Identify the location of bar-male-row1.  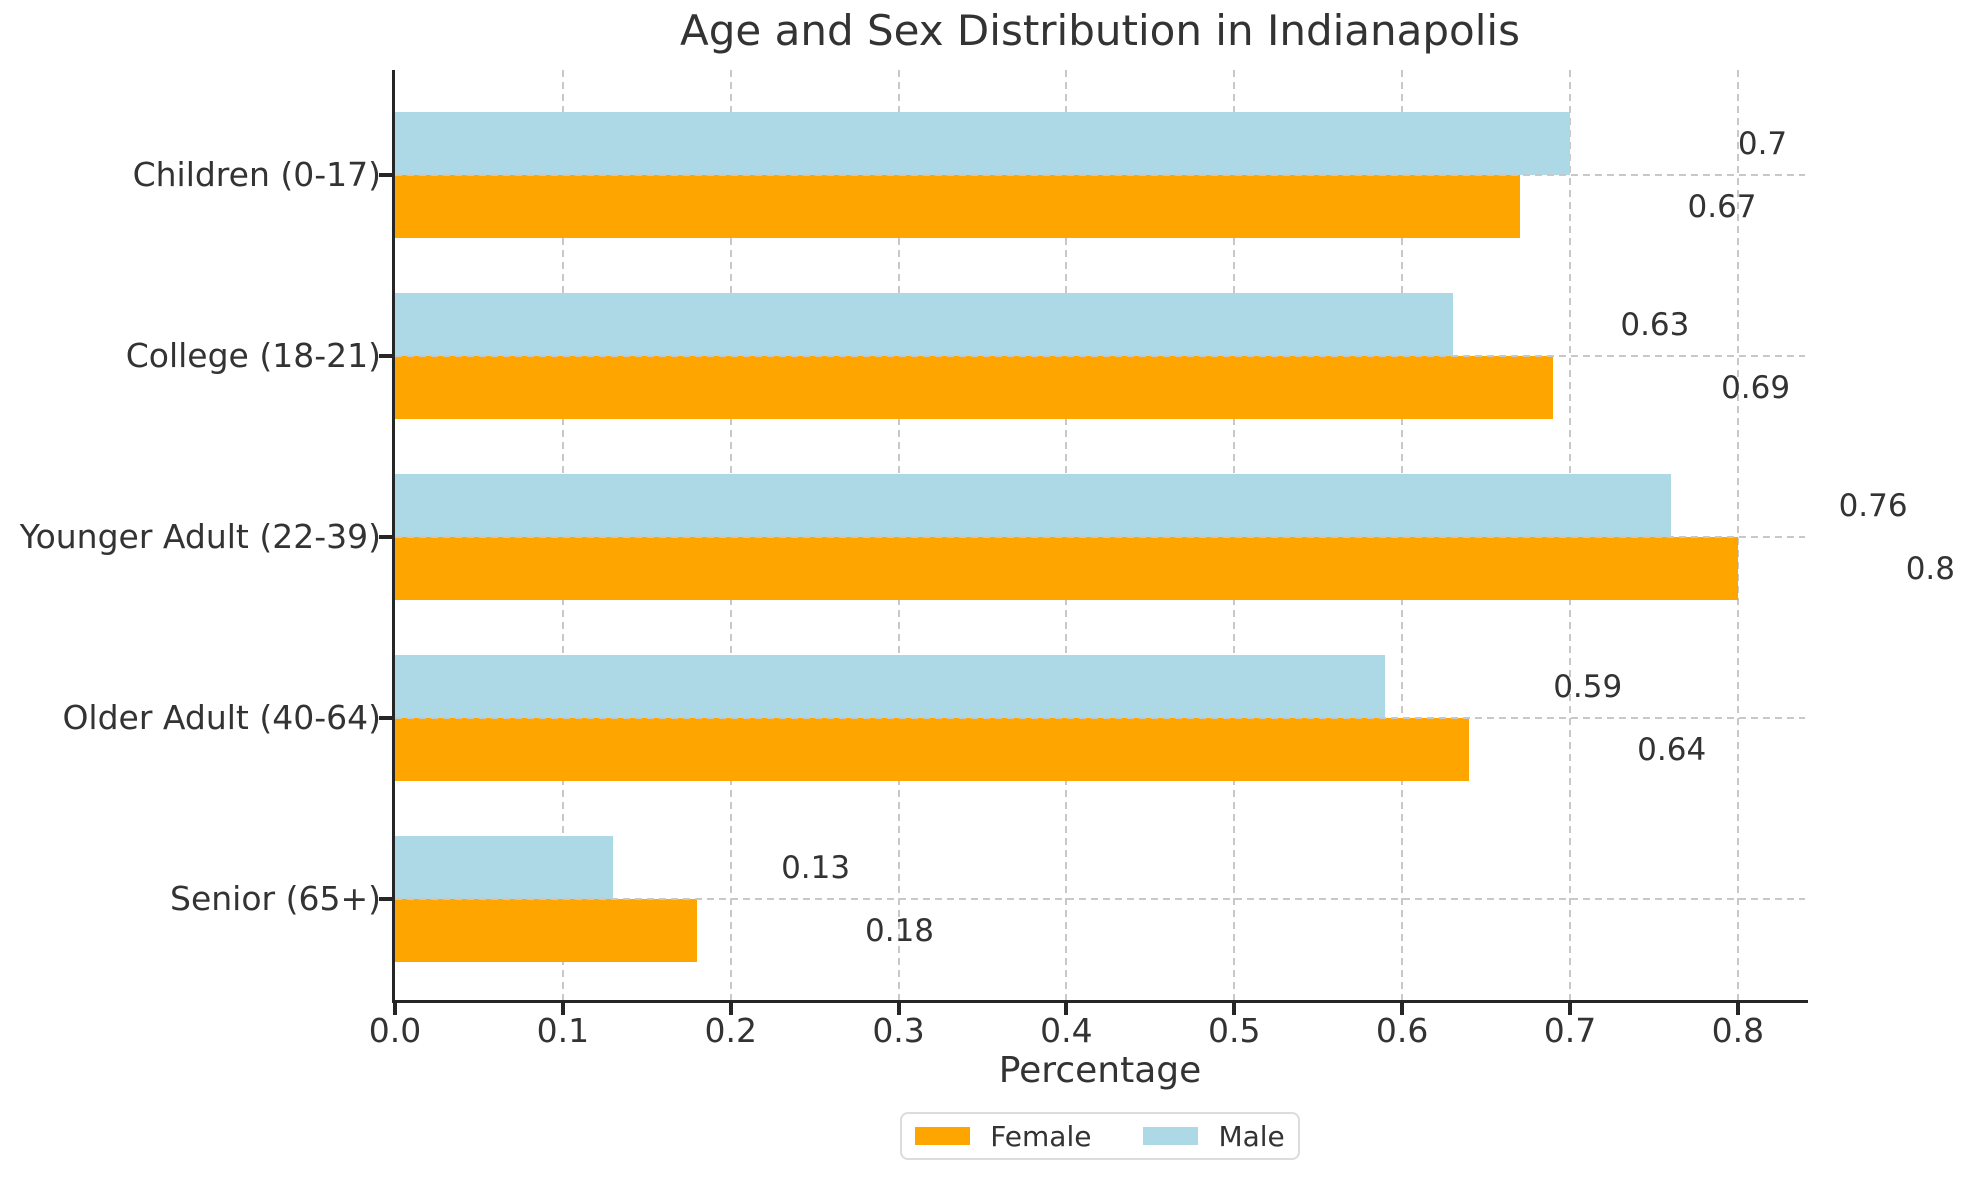
(924, 324).